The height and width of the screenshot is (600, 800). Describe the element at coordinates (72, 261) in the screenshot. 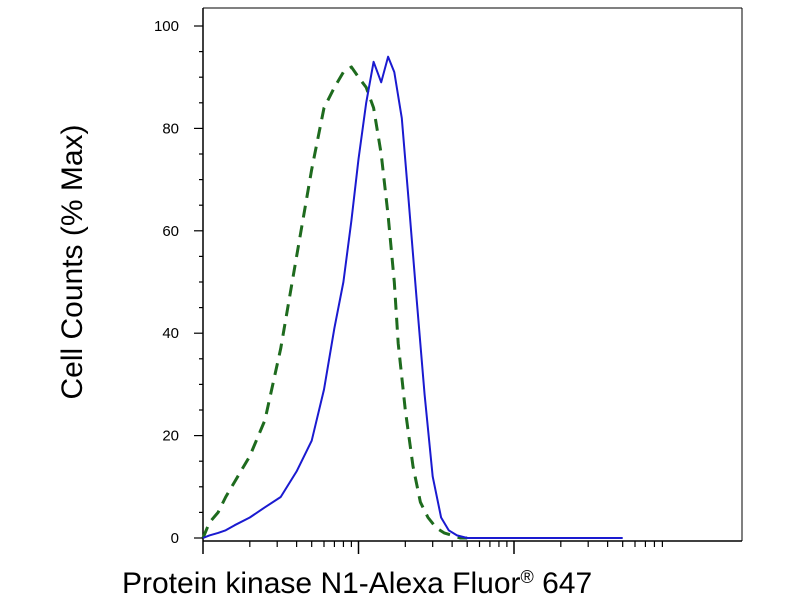

I see `y-axis-label: Cell Counts (% Max)` at that location.